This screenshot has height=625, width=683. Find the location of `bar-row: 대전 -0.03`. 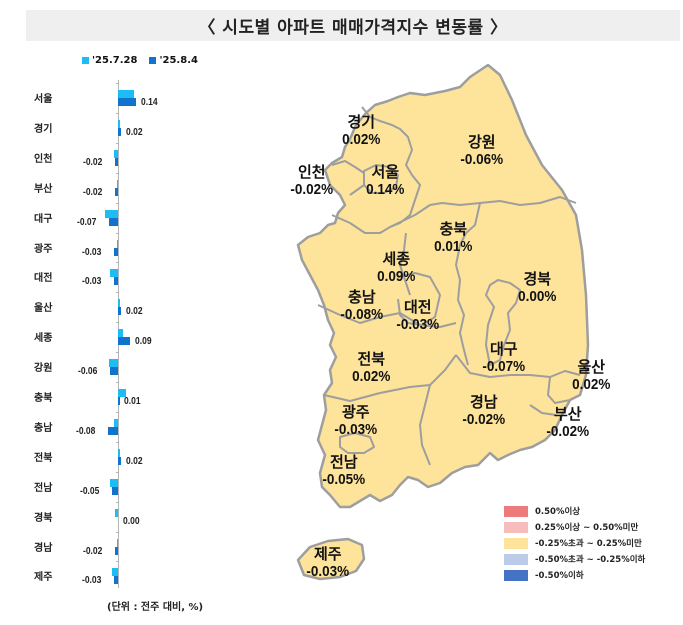

bar-row: 대전 -0.03 is located at coordinates (130, 278).